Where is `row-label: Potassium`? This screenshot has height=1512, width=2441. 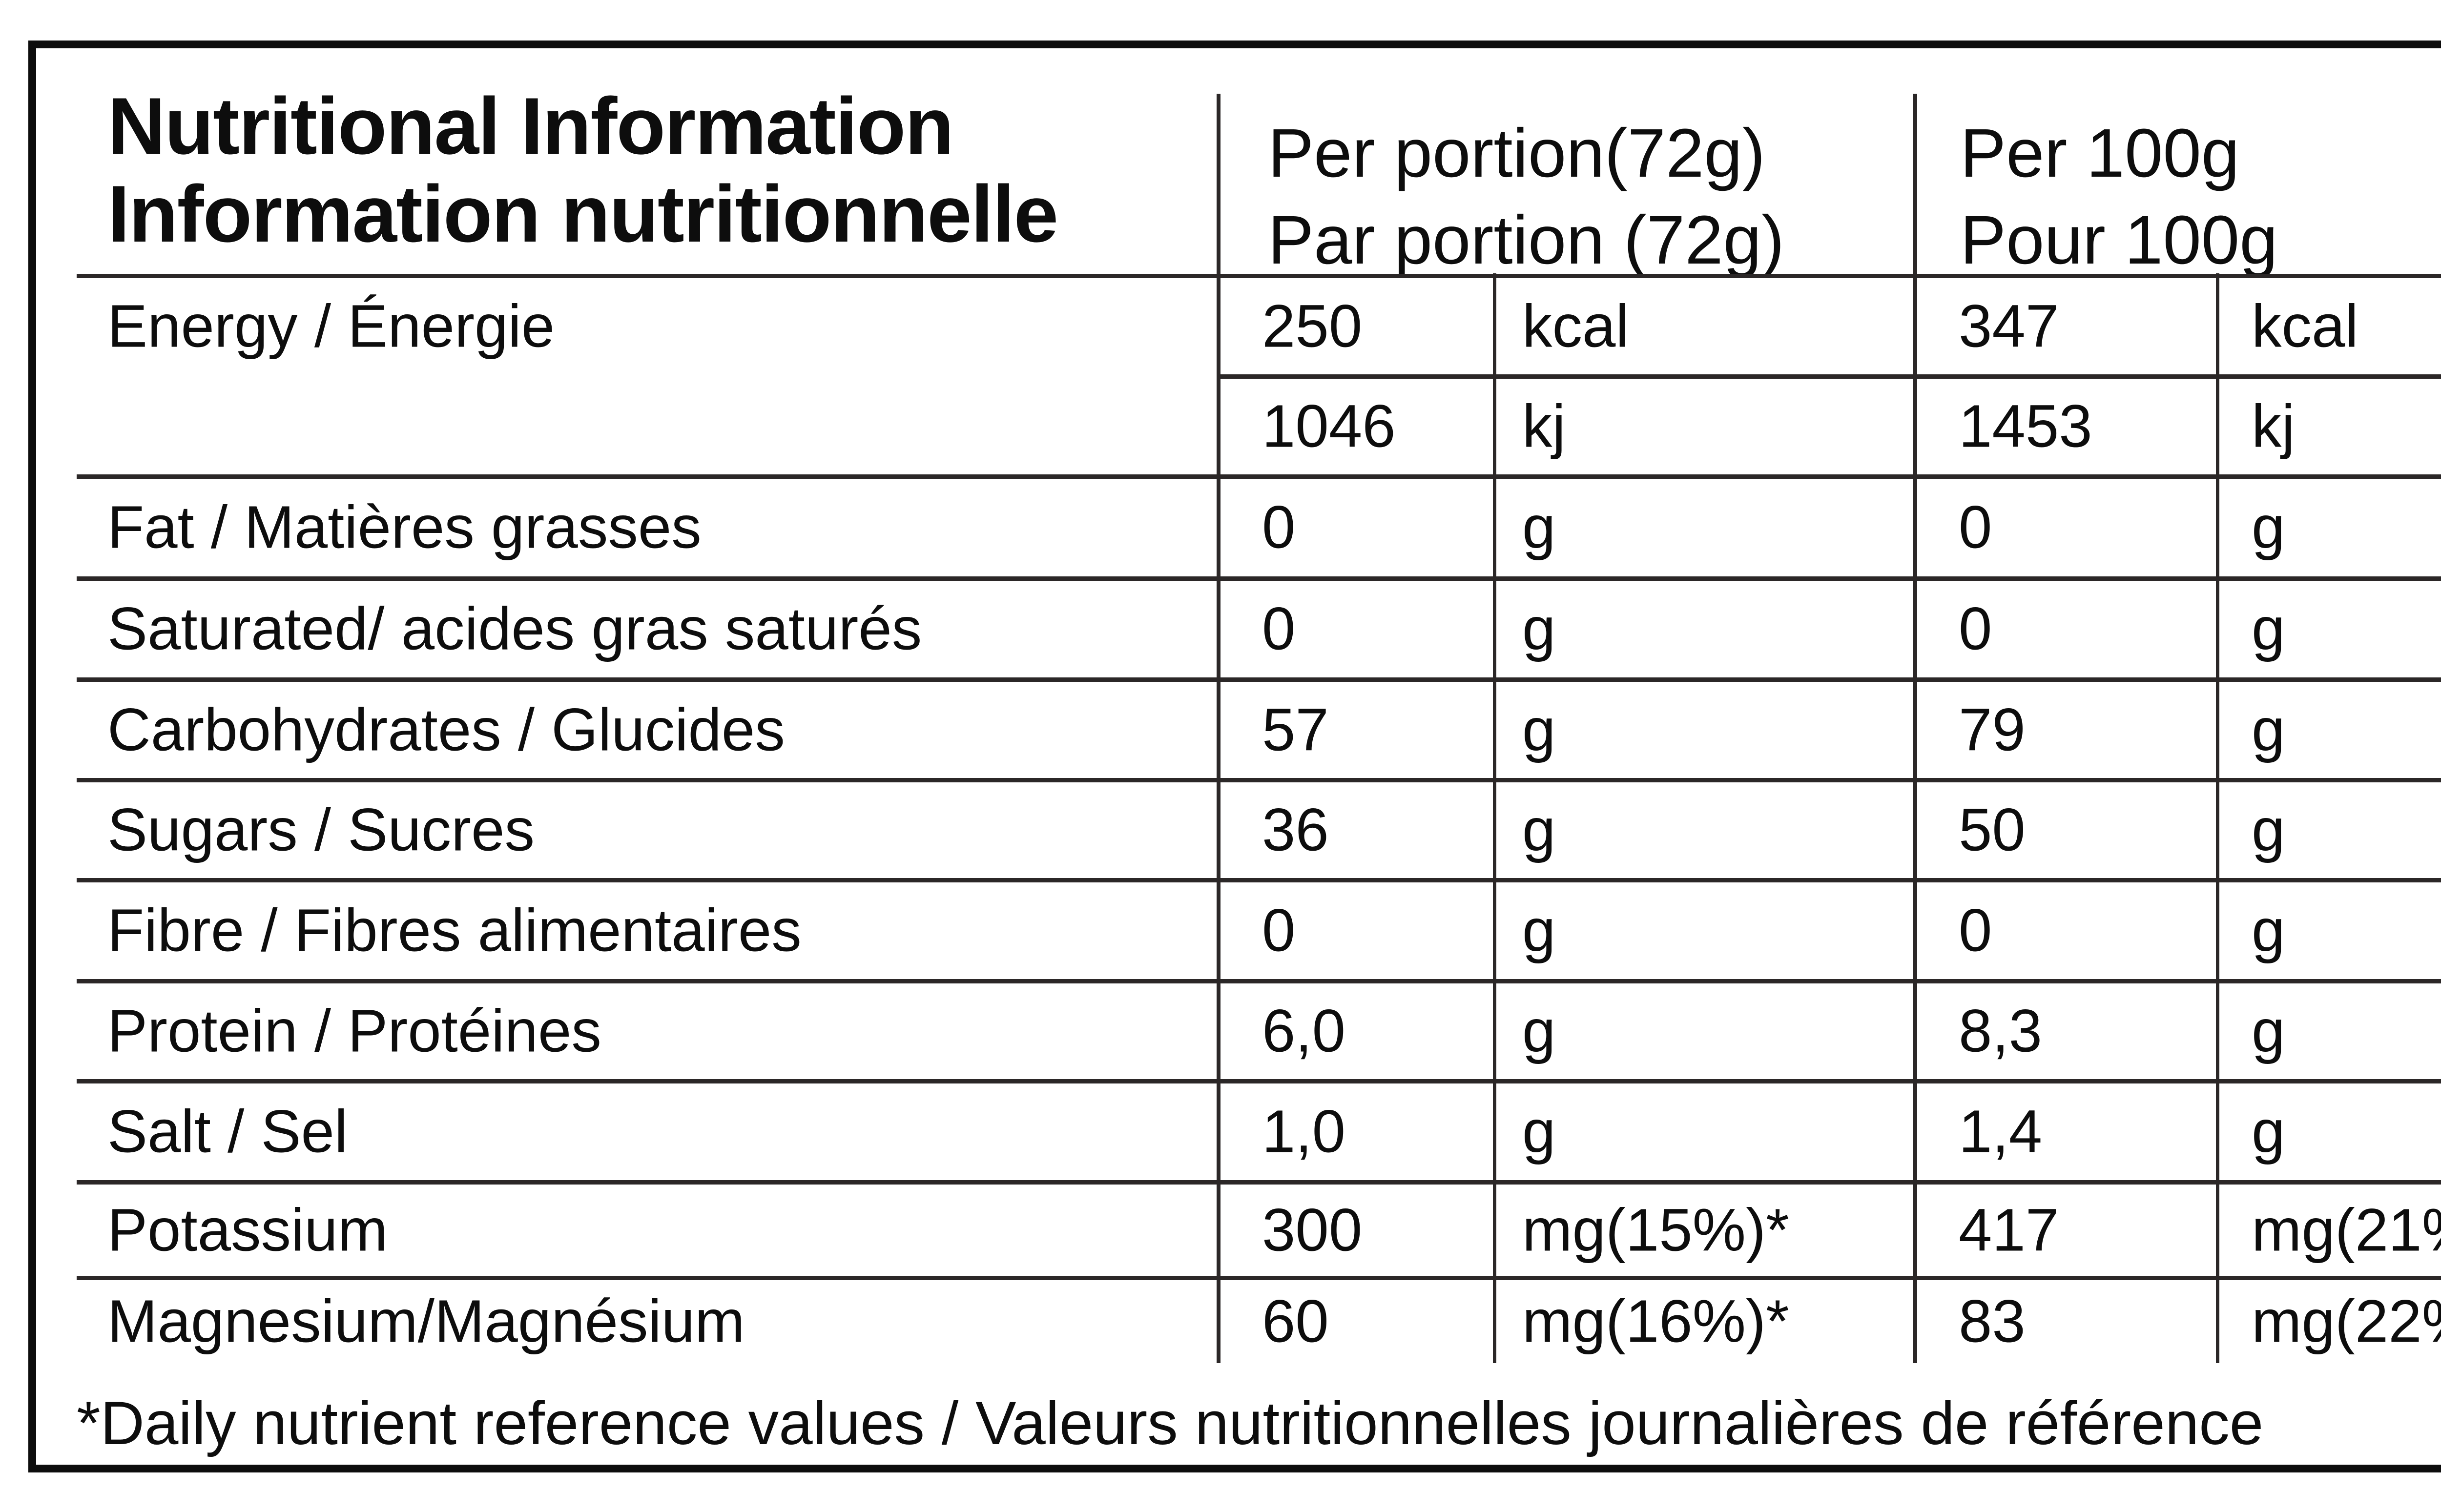
row-label: Potassium is located at coordinates (248, 1230).